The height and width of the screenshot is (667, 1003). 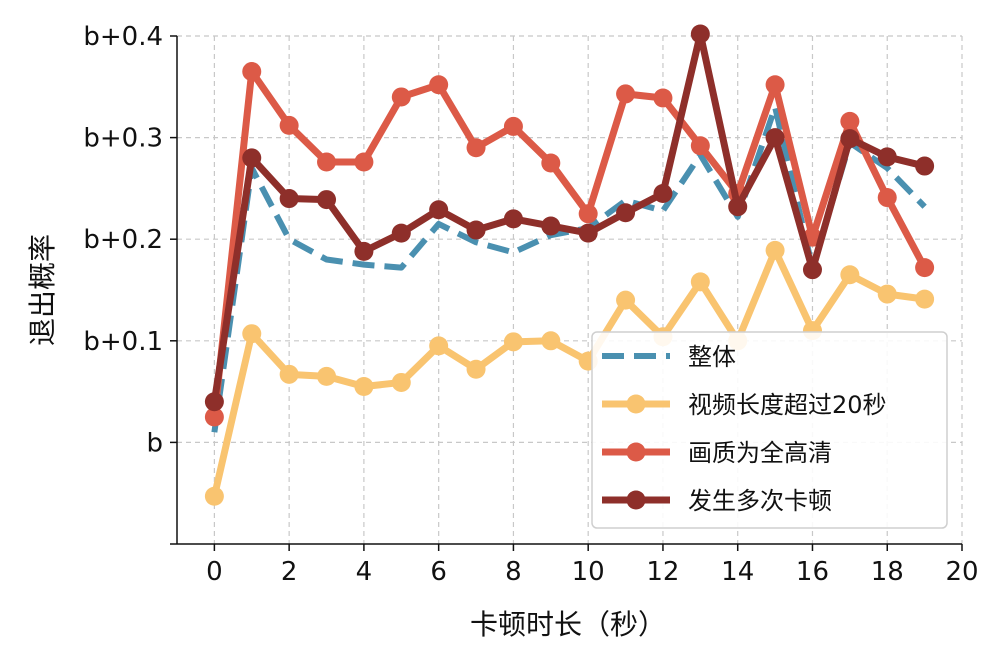 I want to click on x-tick-label: 0, so click(x=214, y=572).